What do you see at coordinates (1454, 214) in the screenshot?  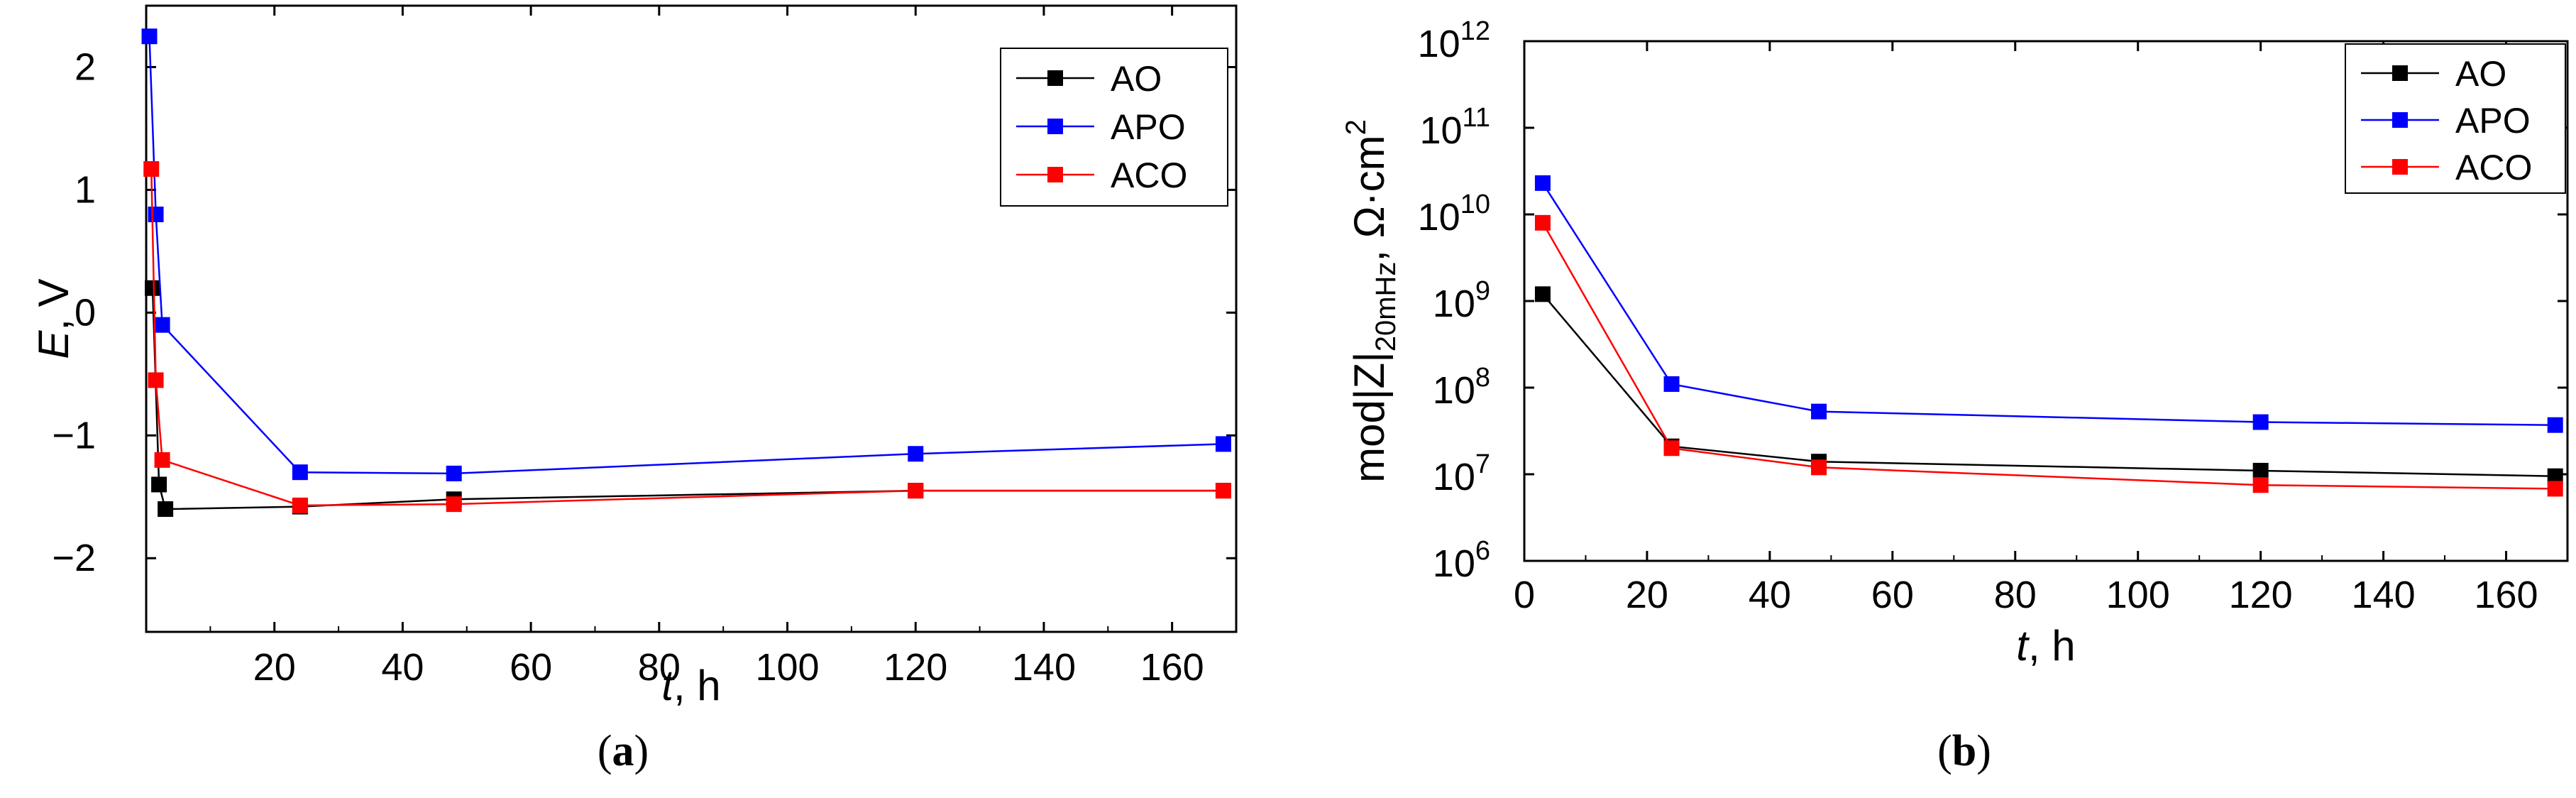 I see `y-tick-label: 10¹⁰` at bounding box center [1454, 214].